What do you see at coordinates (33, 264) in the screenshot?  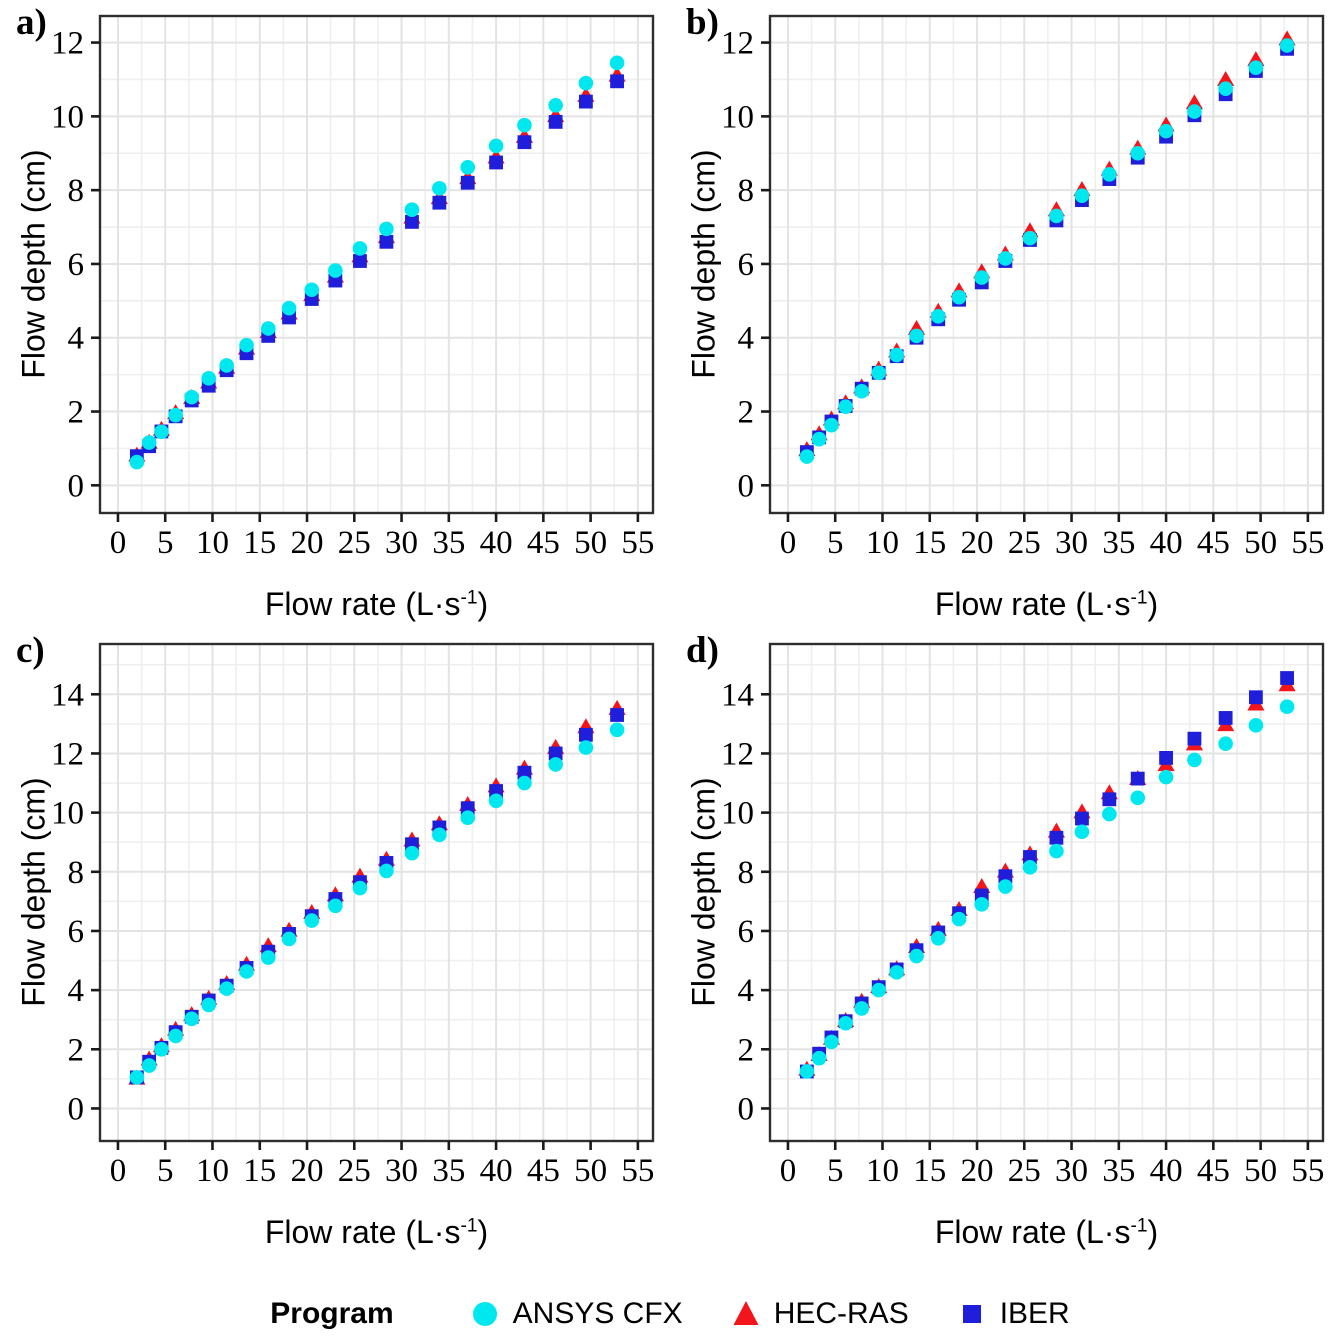 I see `panel-a-y-axis-title: Flow depth (cm)` at bounding box center [33, 264].